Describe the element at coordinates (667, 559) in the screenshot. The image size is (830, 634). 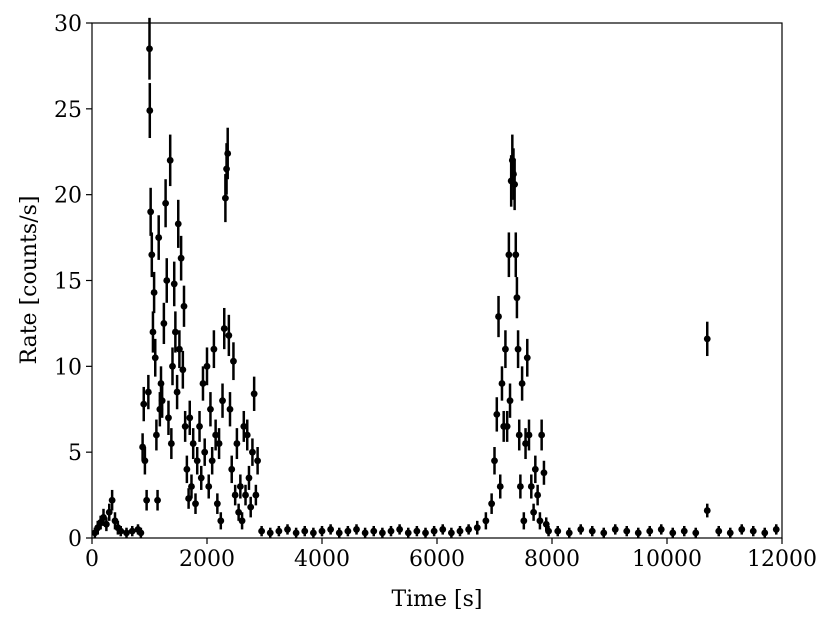
I see `x-tick-label: 10000` at that location.